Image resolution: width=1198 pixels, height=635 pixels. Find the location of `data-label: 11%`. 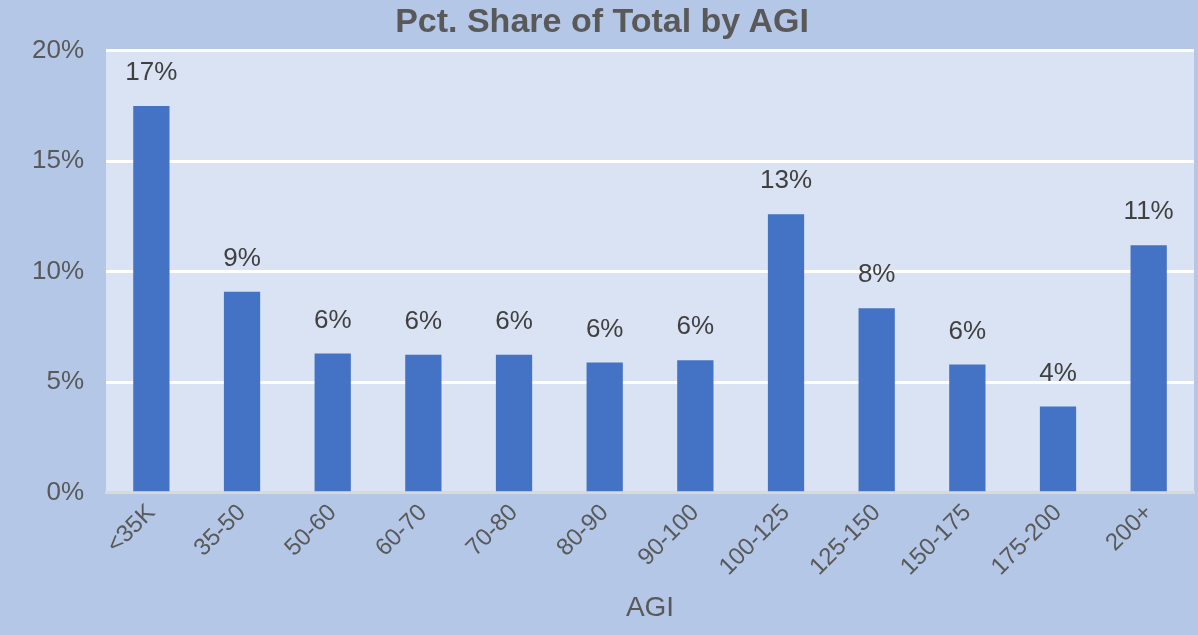

data-label: 11% is located at coordinates (1148, 210).